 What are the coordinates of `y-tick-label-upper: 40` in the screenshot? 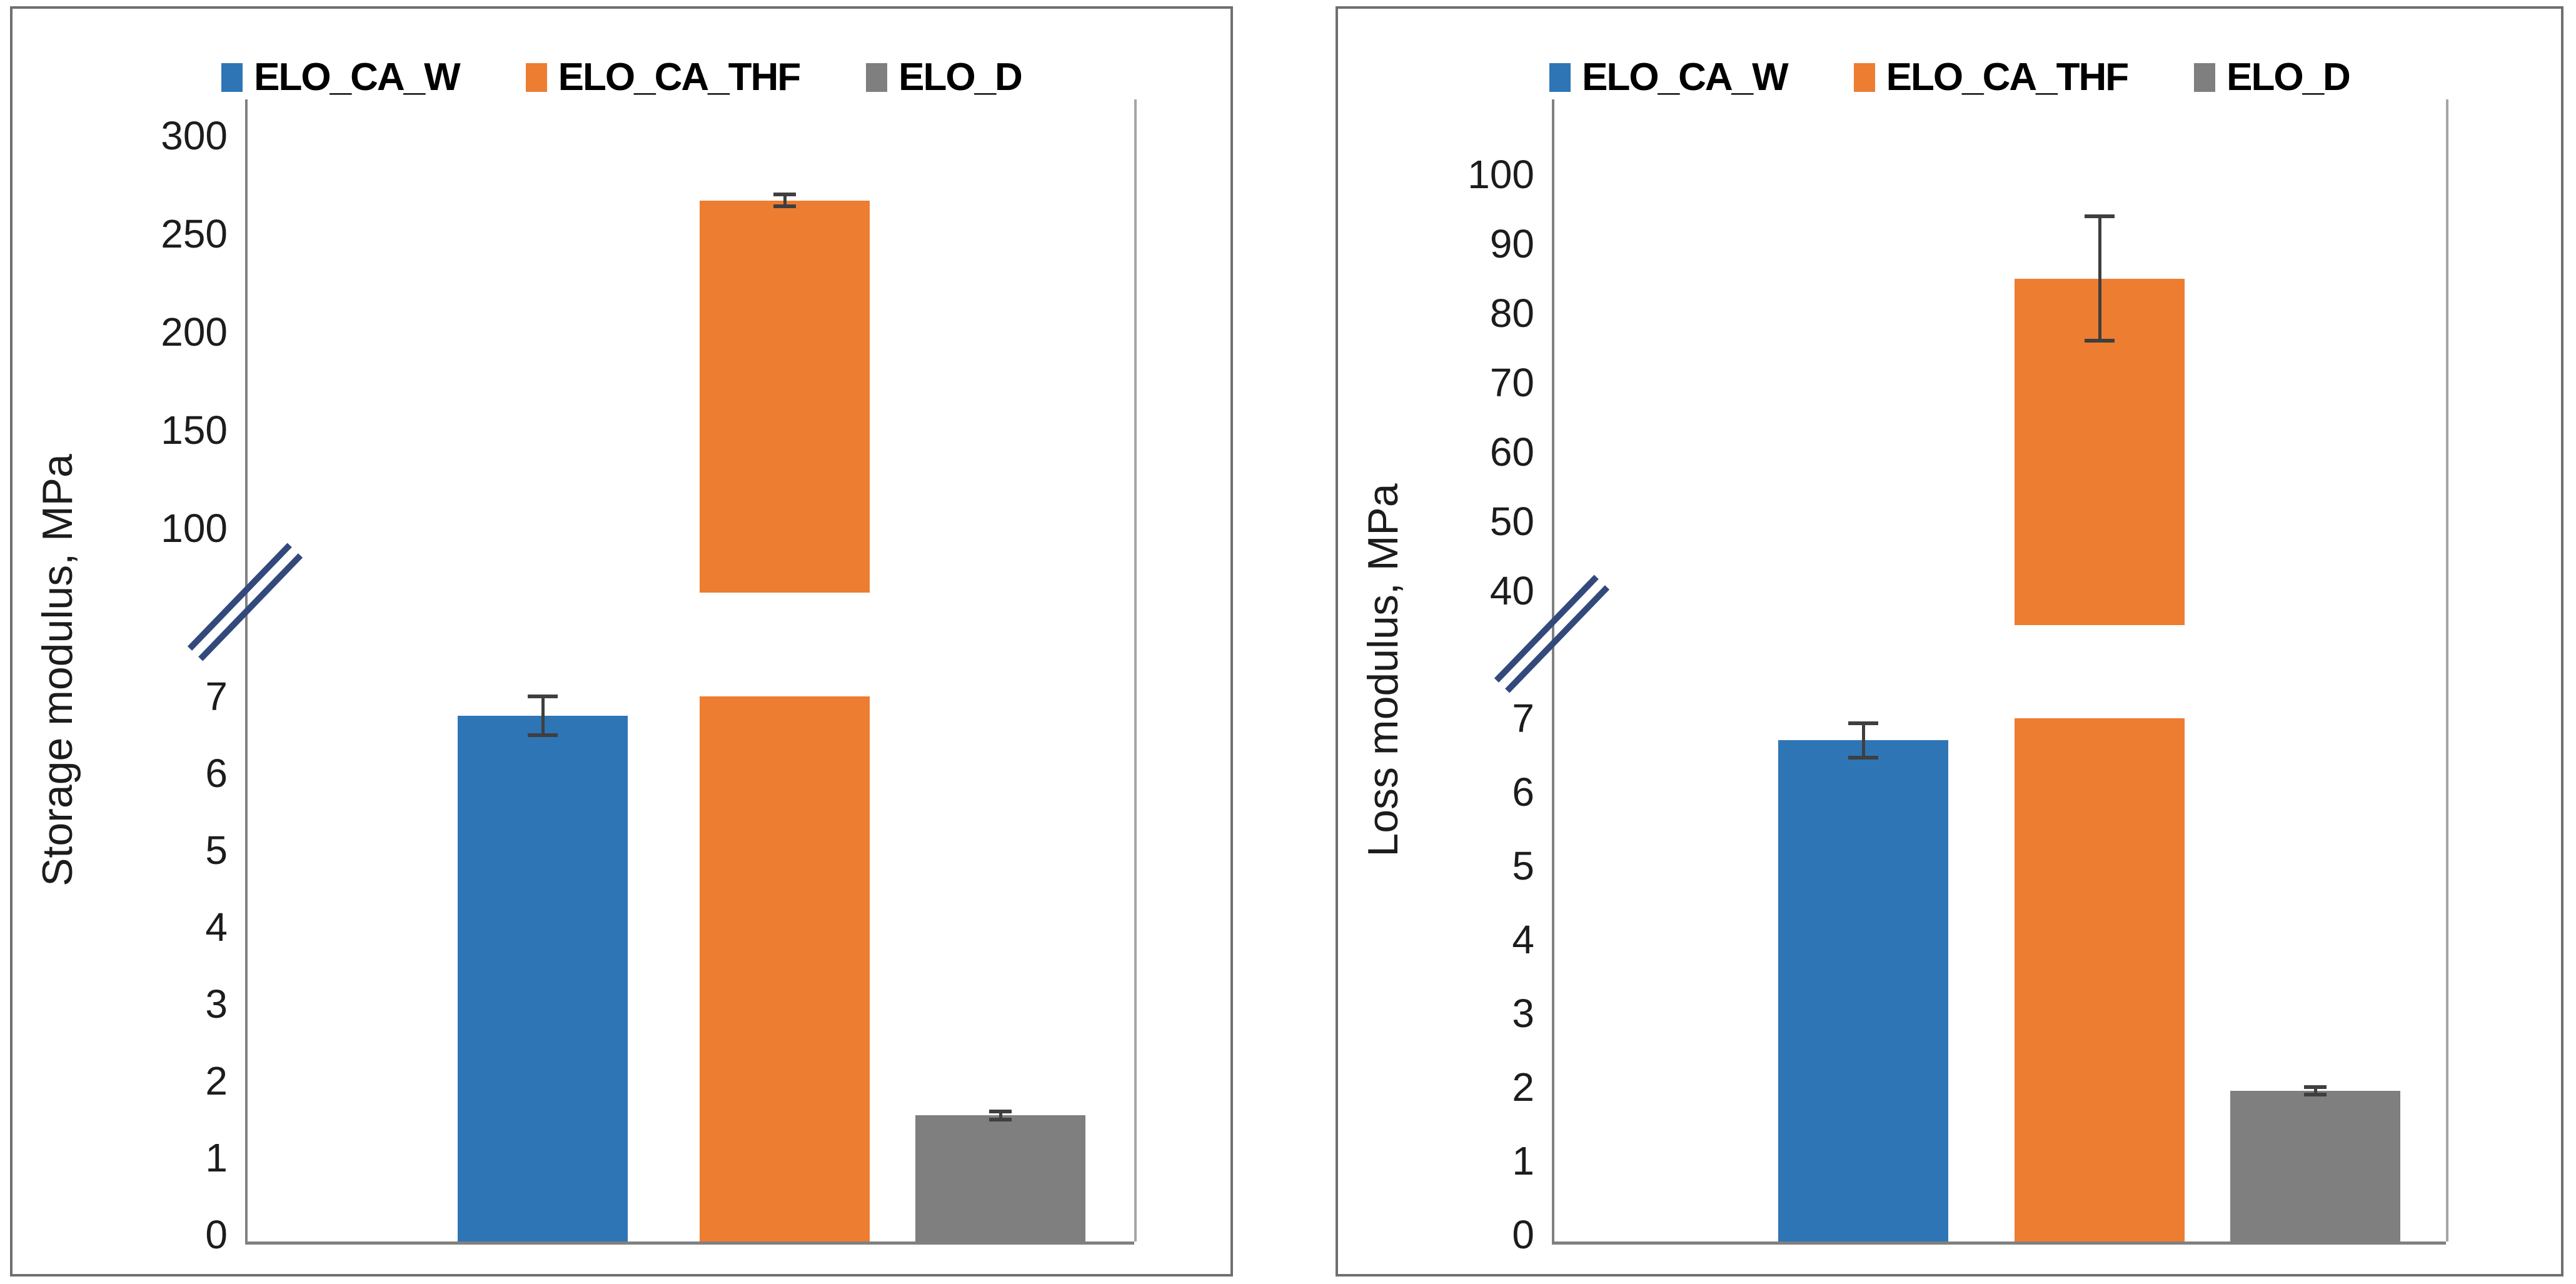 It's located at (1511, 590).